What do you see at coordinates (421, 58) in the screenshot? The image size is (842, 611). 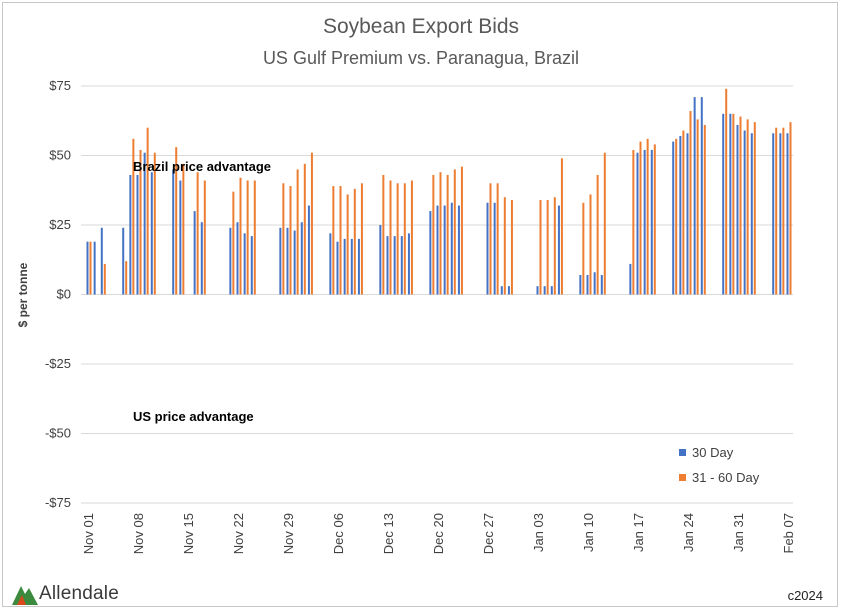 I see `chart-subtitle: US Gulf Premium vs. Paranagua, Brazil` at bounding box center [421, 58].